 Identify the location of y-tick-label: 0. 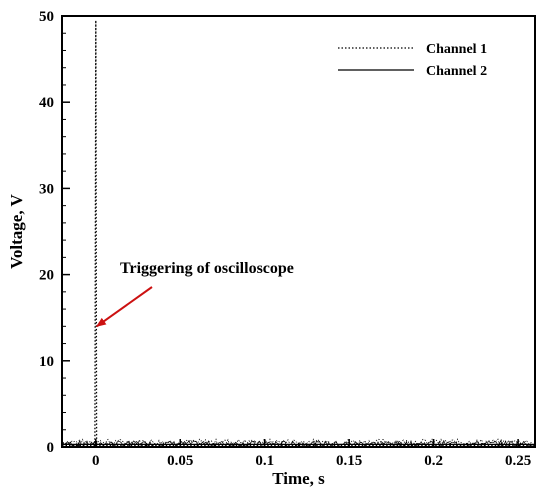
(51, 448).